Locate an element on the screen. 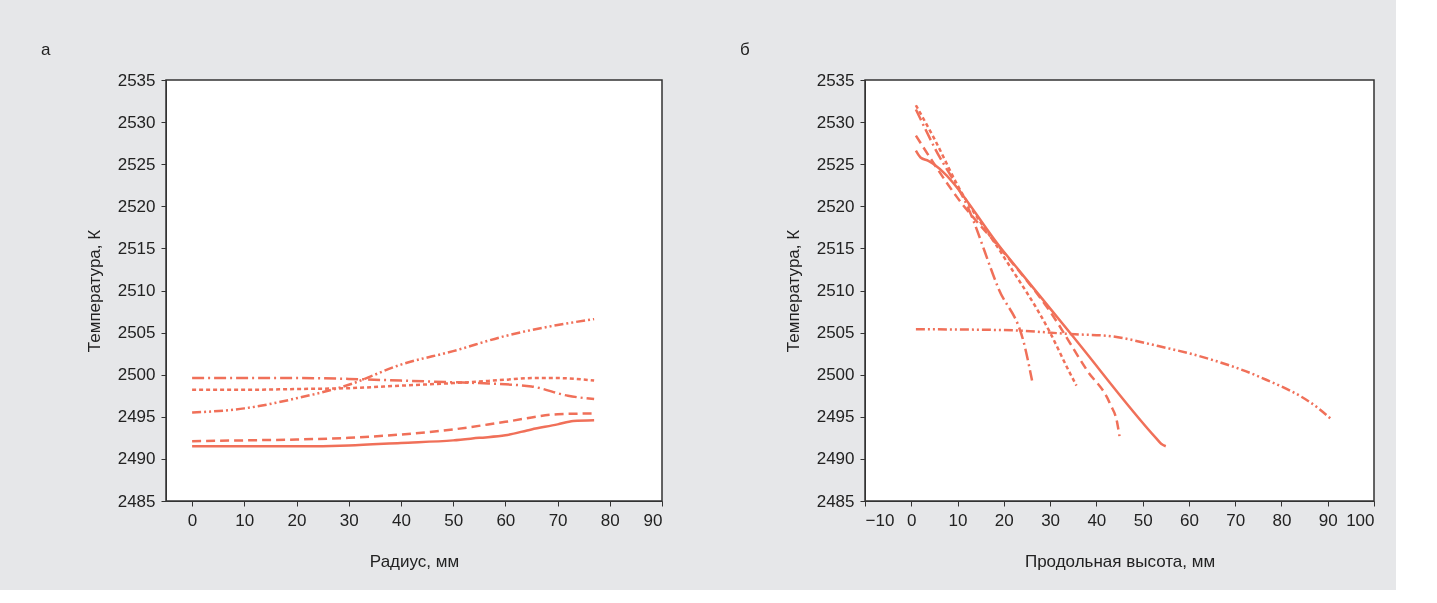  x-tick-label: −10 is located at coordinates (880, 520).